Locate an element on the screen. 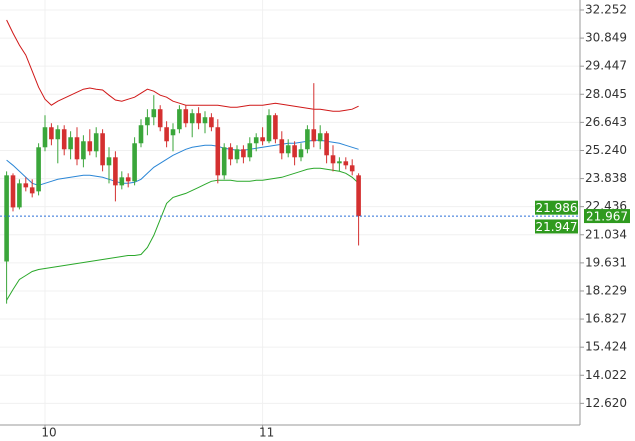 The height and width of the screenshot is (441, 635). y-tick-label: 18.229 is located at coordinates (606, 290).